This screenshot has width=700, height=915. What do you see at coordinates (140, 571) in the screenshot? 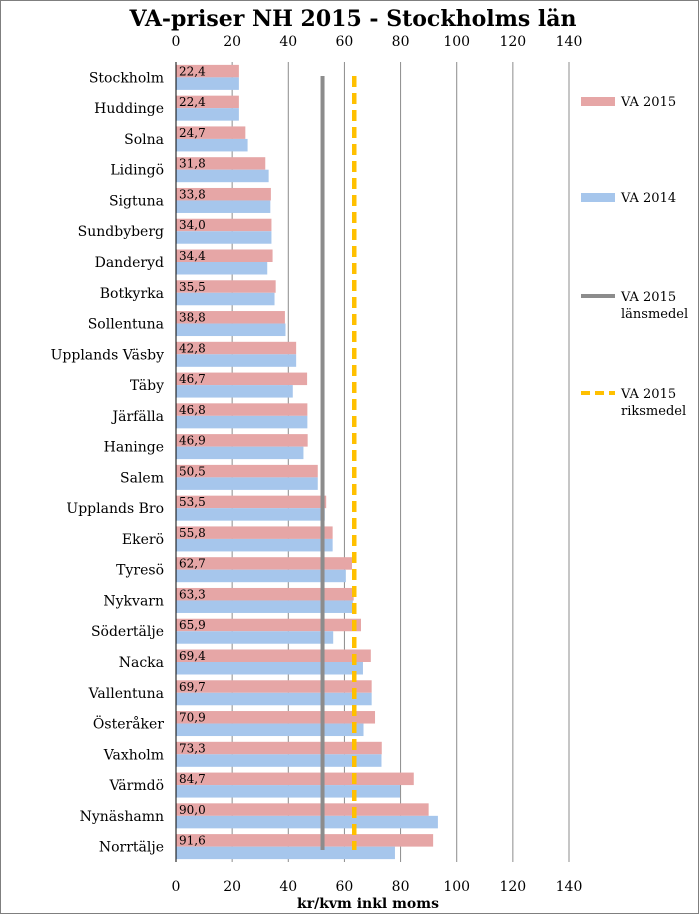
I see `category-label: Tyresö` at bounding box center [140, 571].